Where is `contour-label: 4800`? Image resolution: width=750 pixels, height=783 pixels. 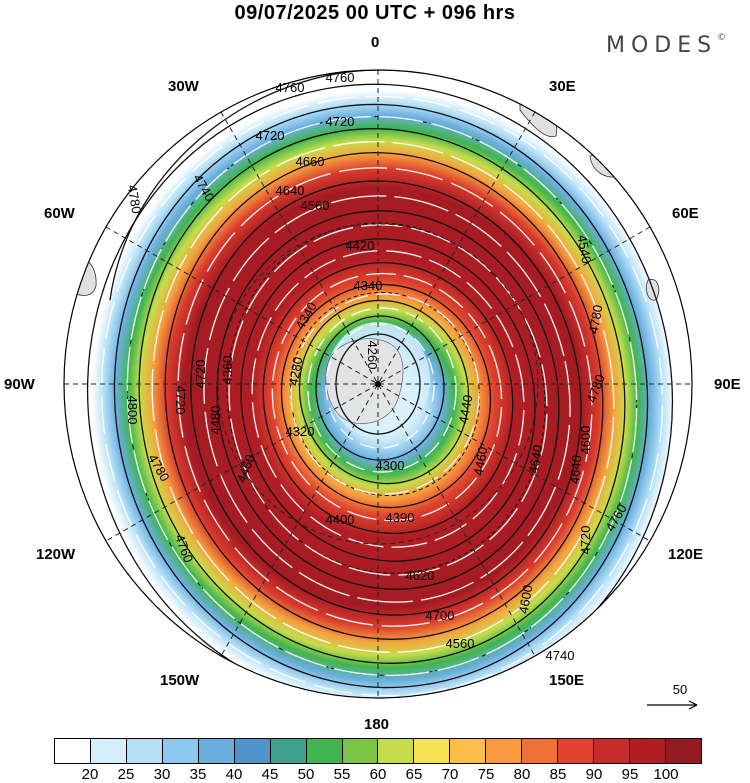
contour-label: 4800 is located at coordinates (132, 410).